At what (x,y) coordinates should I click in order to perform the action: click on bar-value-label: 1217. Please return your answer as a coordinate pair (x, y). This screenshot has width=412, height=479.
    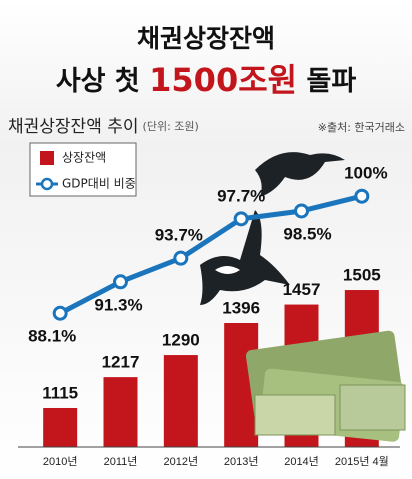
    Looking at the image, I should click on (121, 362).